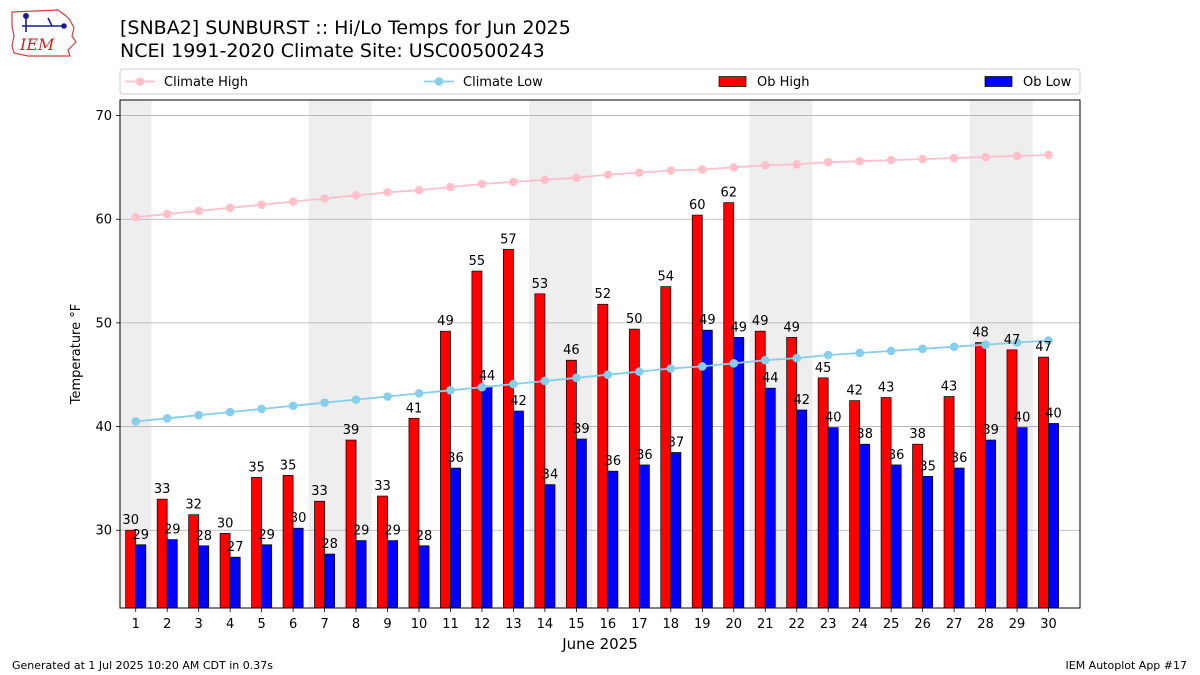  Describe the element at coordinates (203, 536) in the screenshot. I see `ob-low-bar-label: 28` at that location.